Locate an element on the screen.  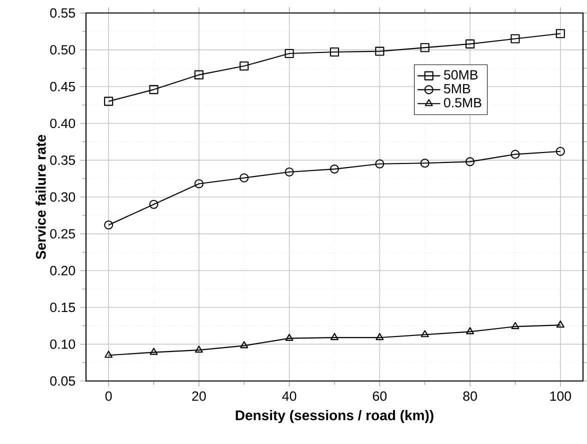
x-tick-label: 60 is located at coordinates (379, 396).